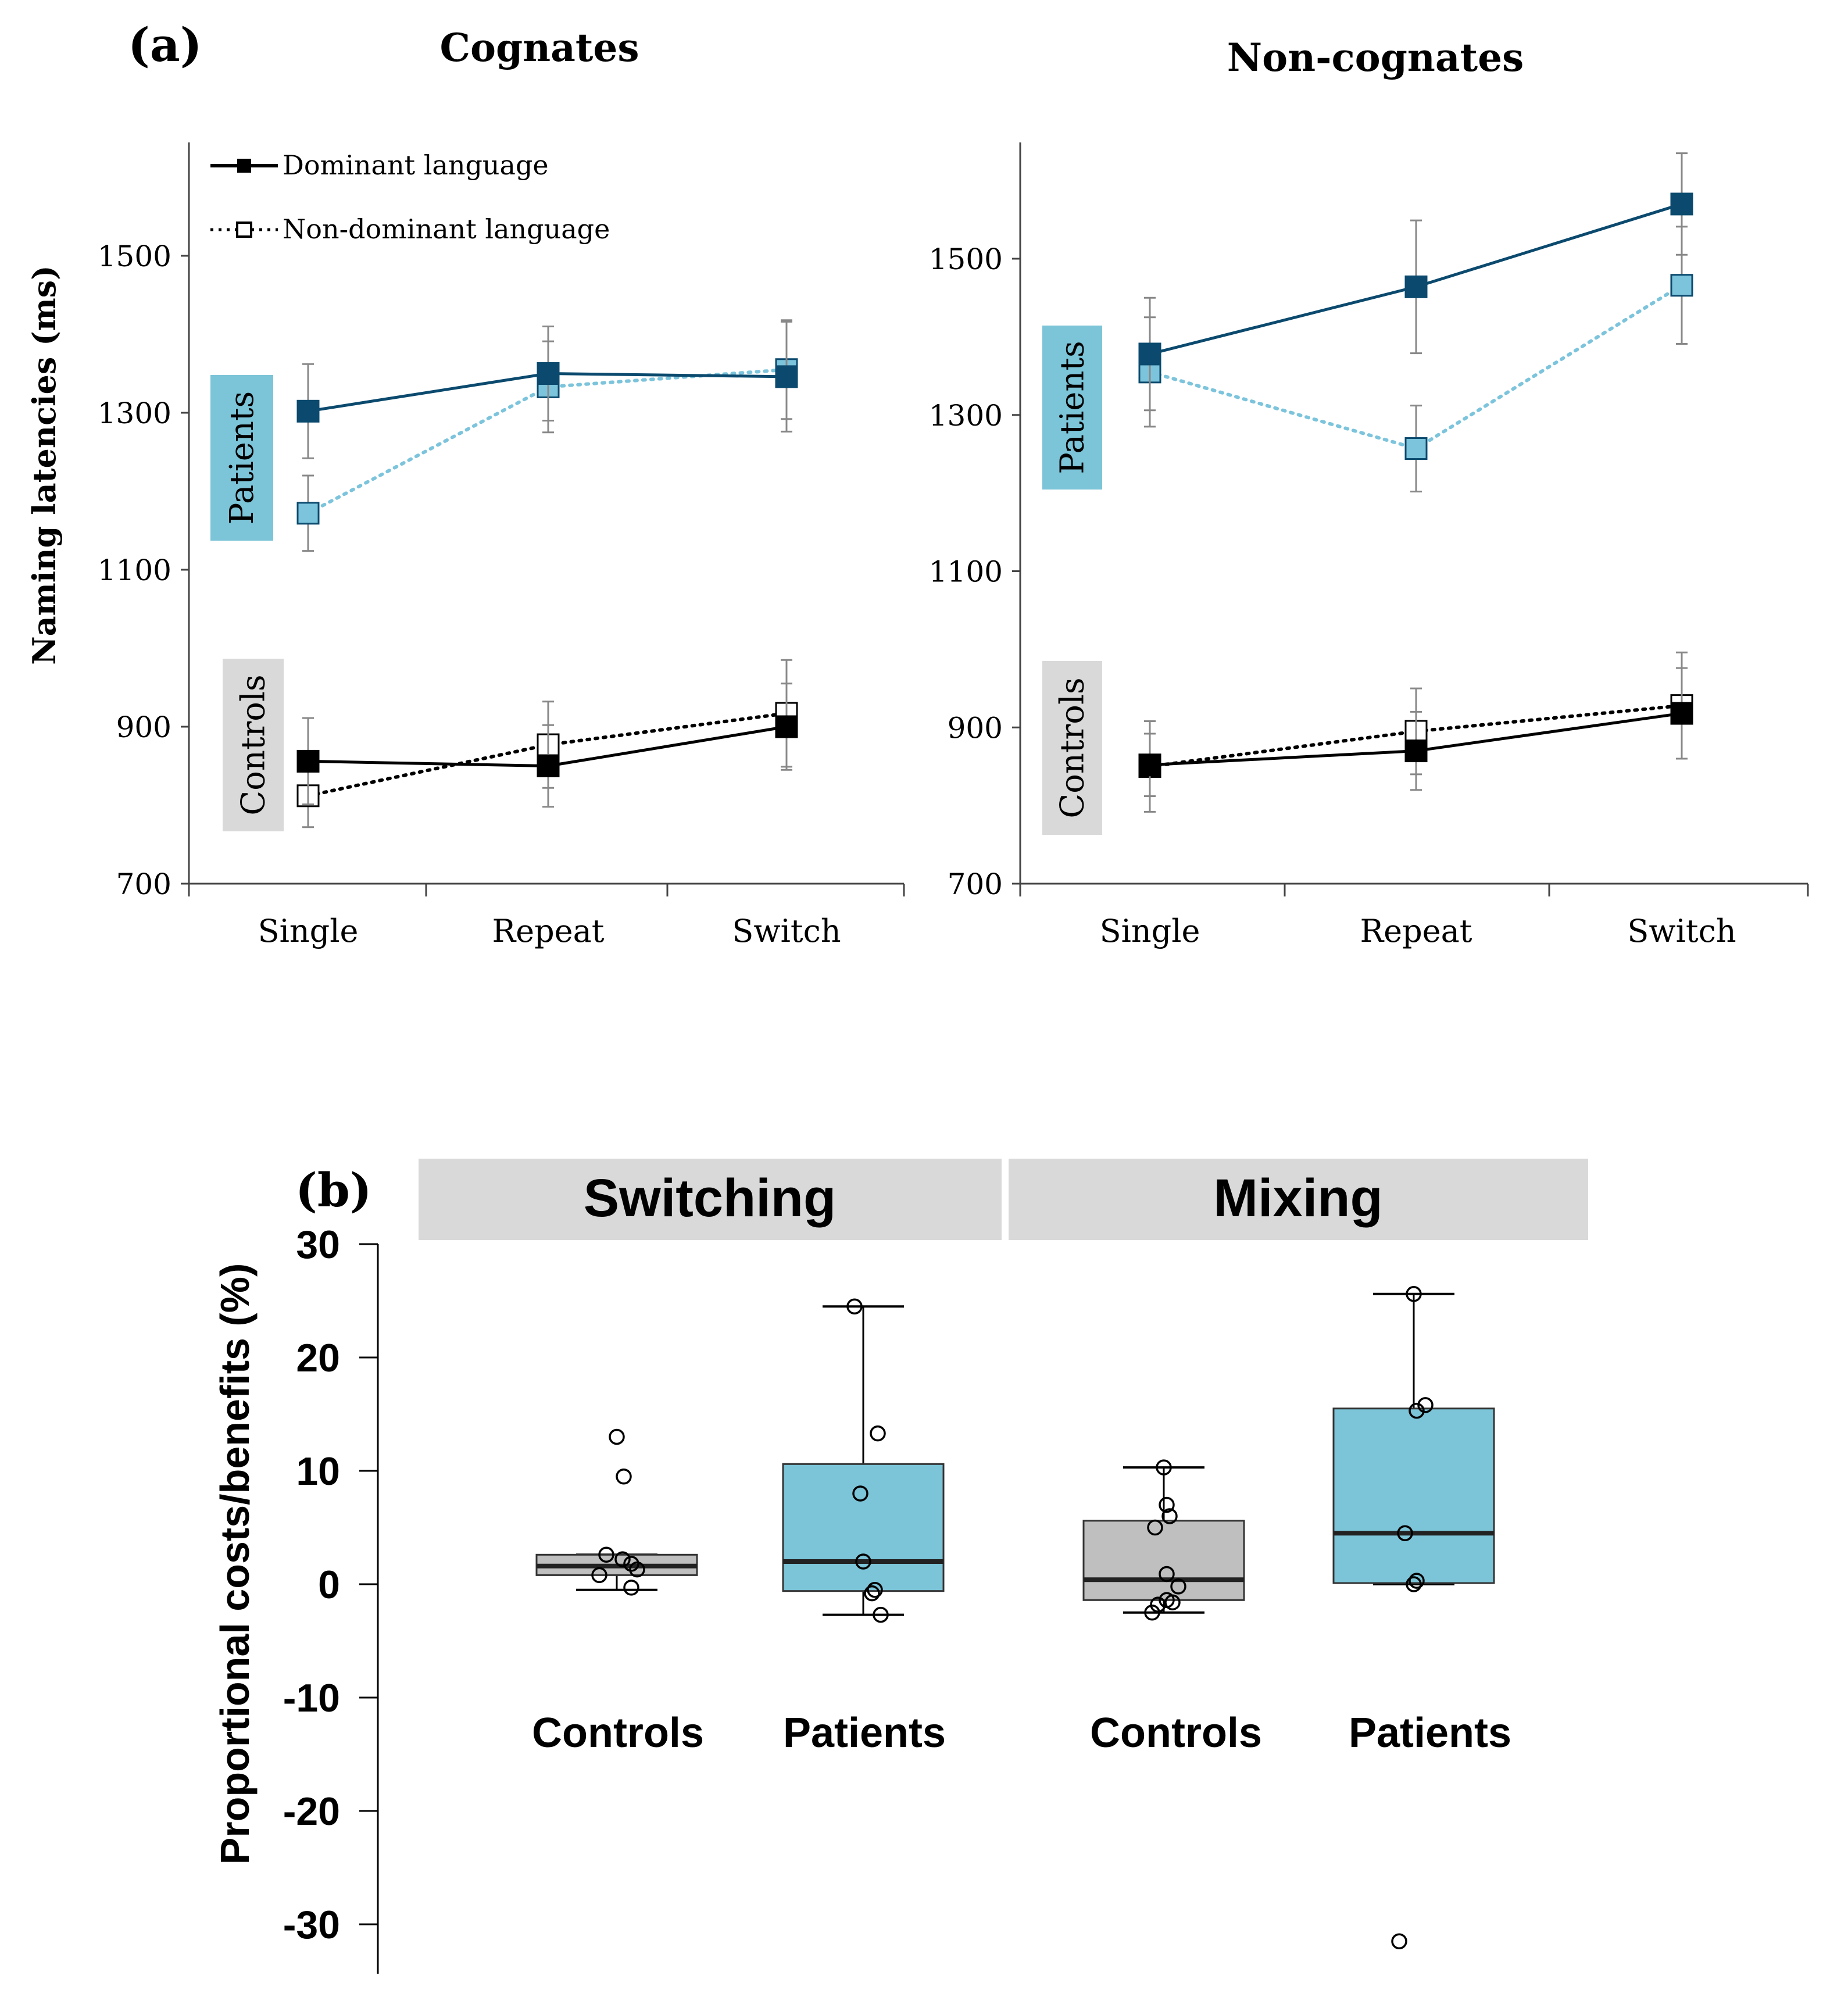 The width and height of the screenshot is (1848, 2015). What do you see at coordinates (1413, 1495) in the screenshot?
I see `mixing-patients-box` at bounding box center [1413, 1495].